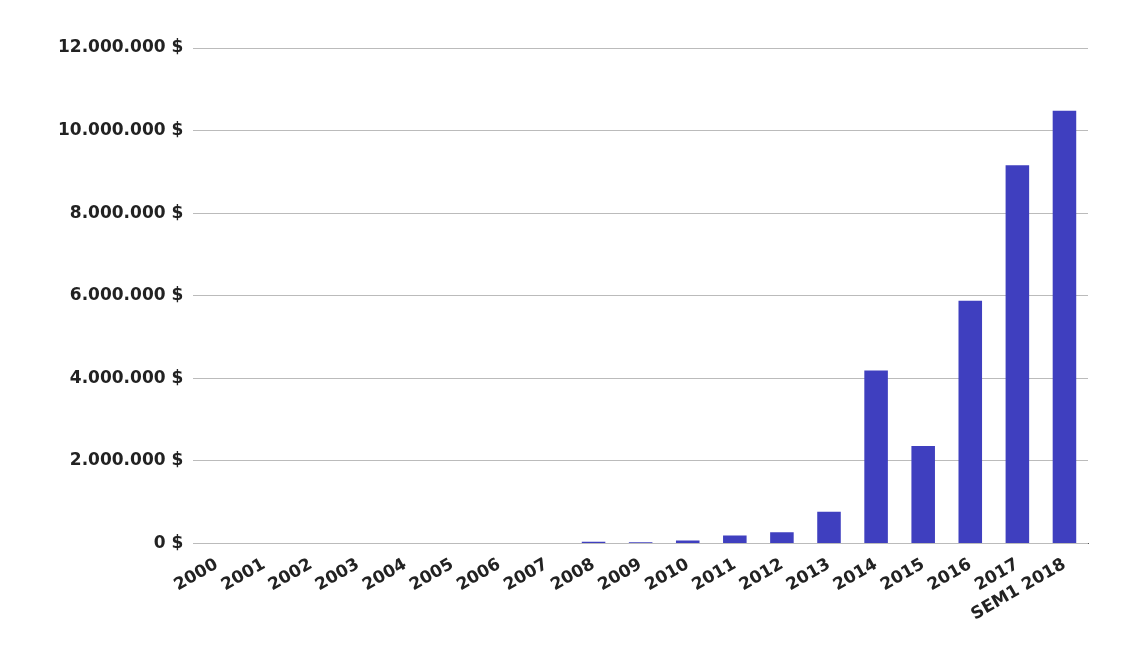  Describe the element at coordinates (126, 376) in the screenshot. I see `y-tick-label: 4.000.000 $` at that location.